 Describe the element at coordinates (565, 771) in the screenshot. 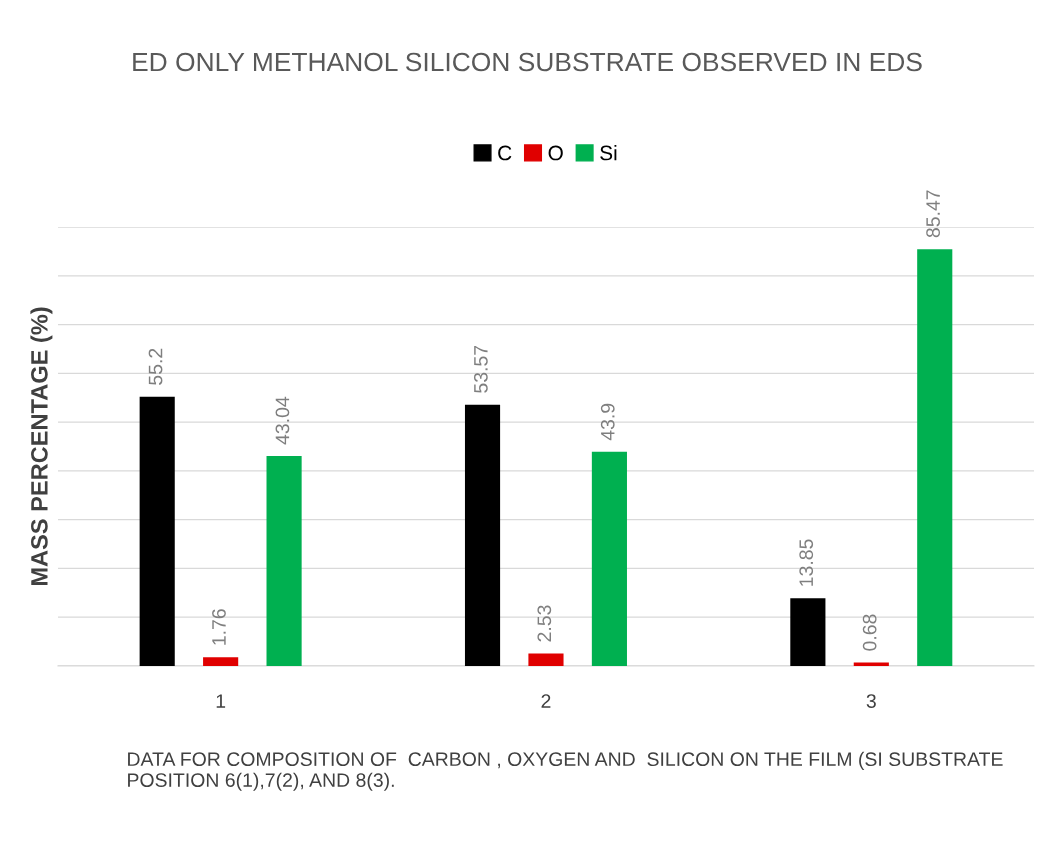

I see `x-axis-title: DATA FOR COMPOSITION OF CARBON , OXYGEN AND SILICON ON THE FILM (SI SUBSTRATE POSITION 6(1),7(2), AND 8(3).` at that location.